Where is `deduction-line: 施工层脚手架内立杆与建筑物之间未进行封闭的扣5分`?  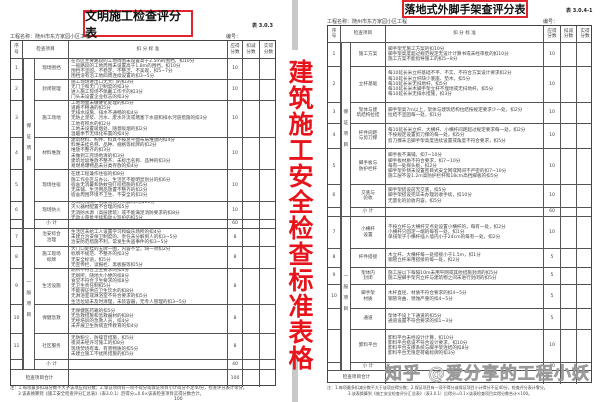
deduction-line: 施工层脚手架内立杆与建筑物之间未进行封闭的扣5分 is located at coordinates (442, 278).